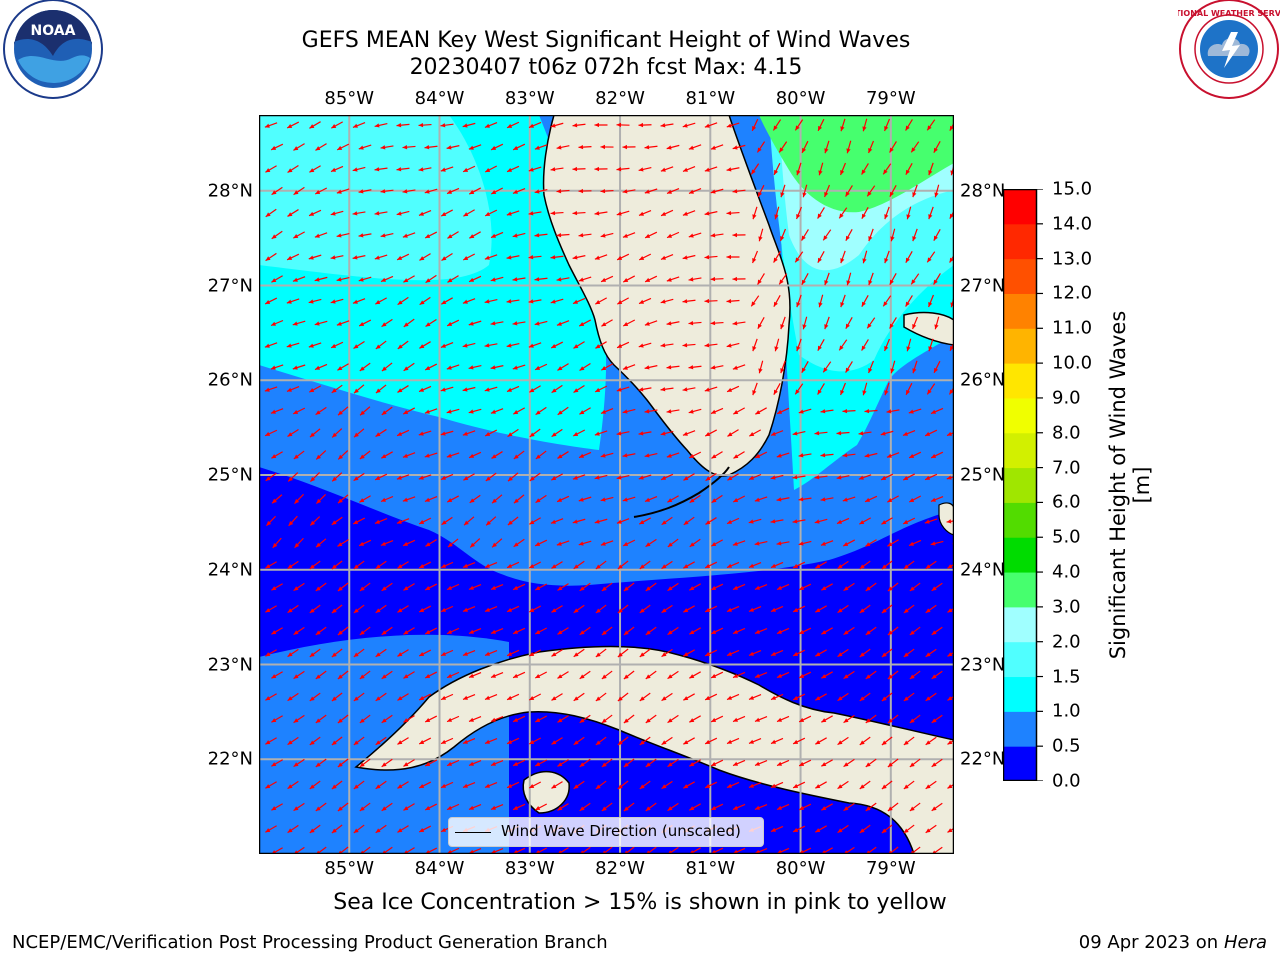  I want to click on land-isla-juventud, so click(546, 792).